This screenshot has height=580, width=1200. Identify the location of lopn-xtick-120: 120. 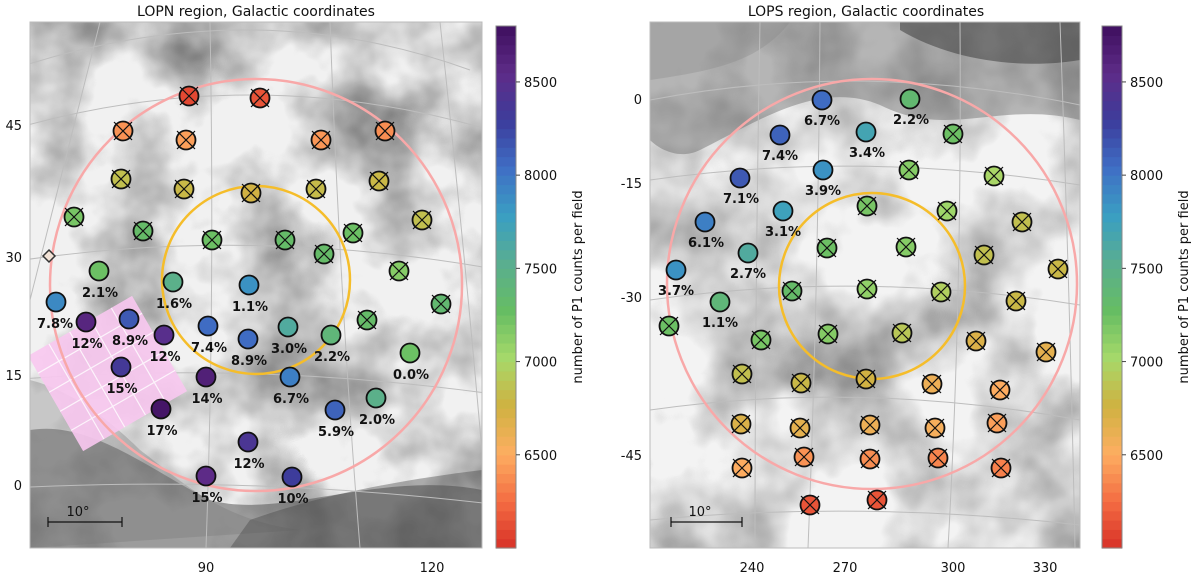
(432, 568).